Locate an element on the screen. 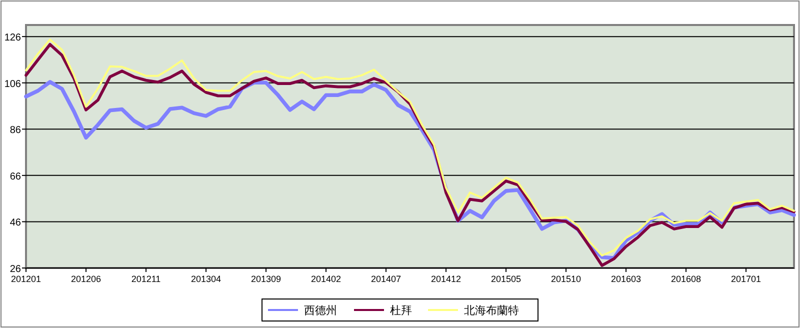 This screenshot has width=800, height=328. legend-label: 北海布蘭特 is located at coordinates (491, 310).